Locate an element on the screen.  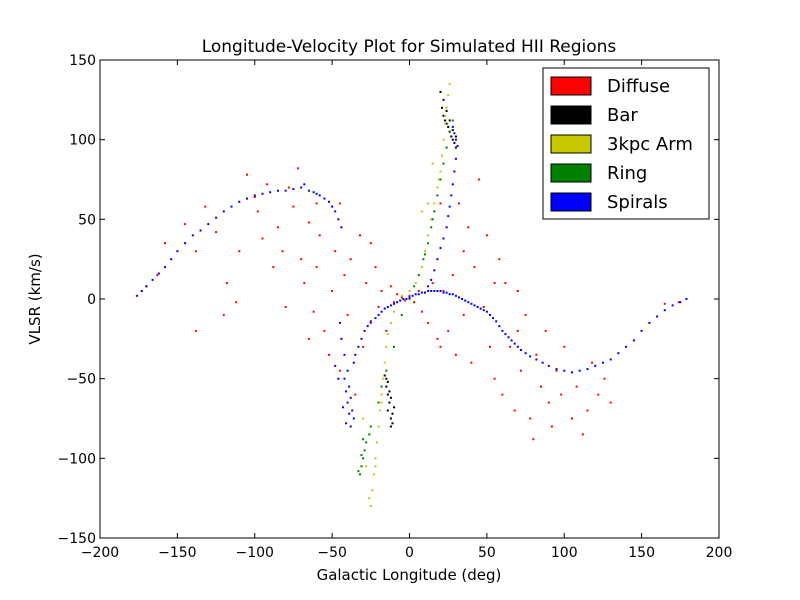
legend-swatch-3kpc-arm is located at coordinates (571, 144).